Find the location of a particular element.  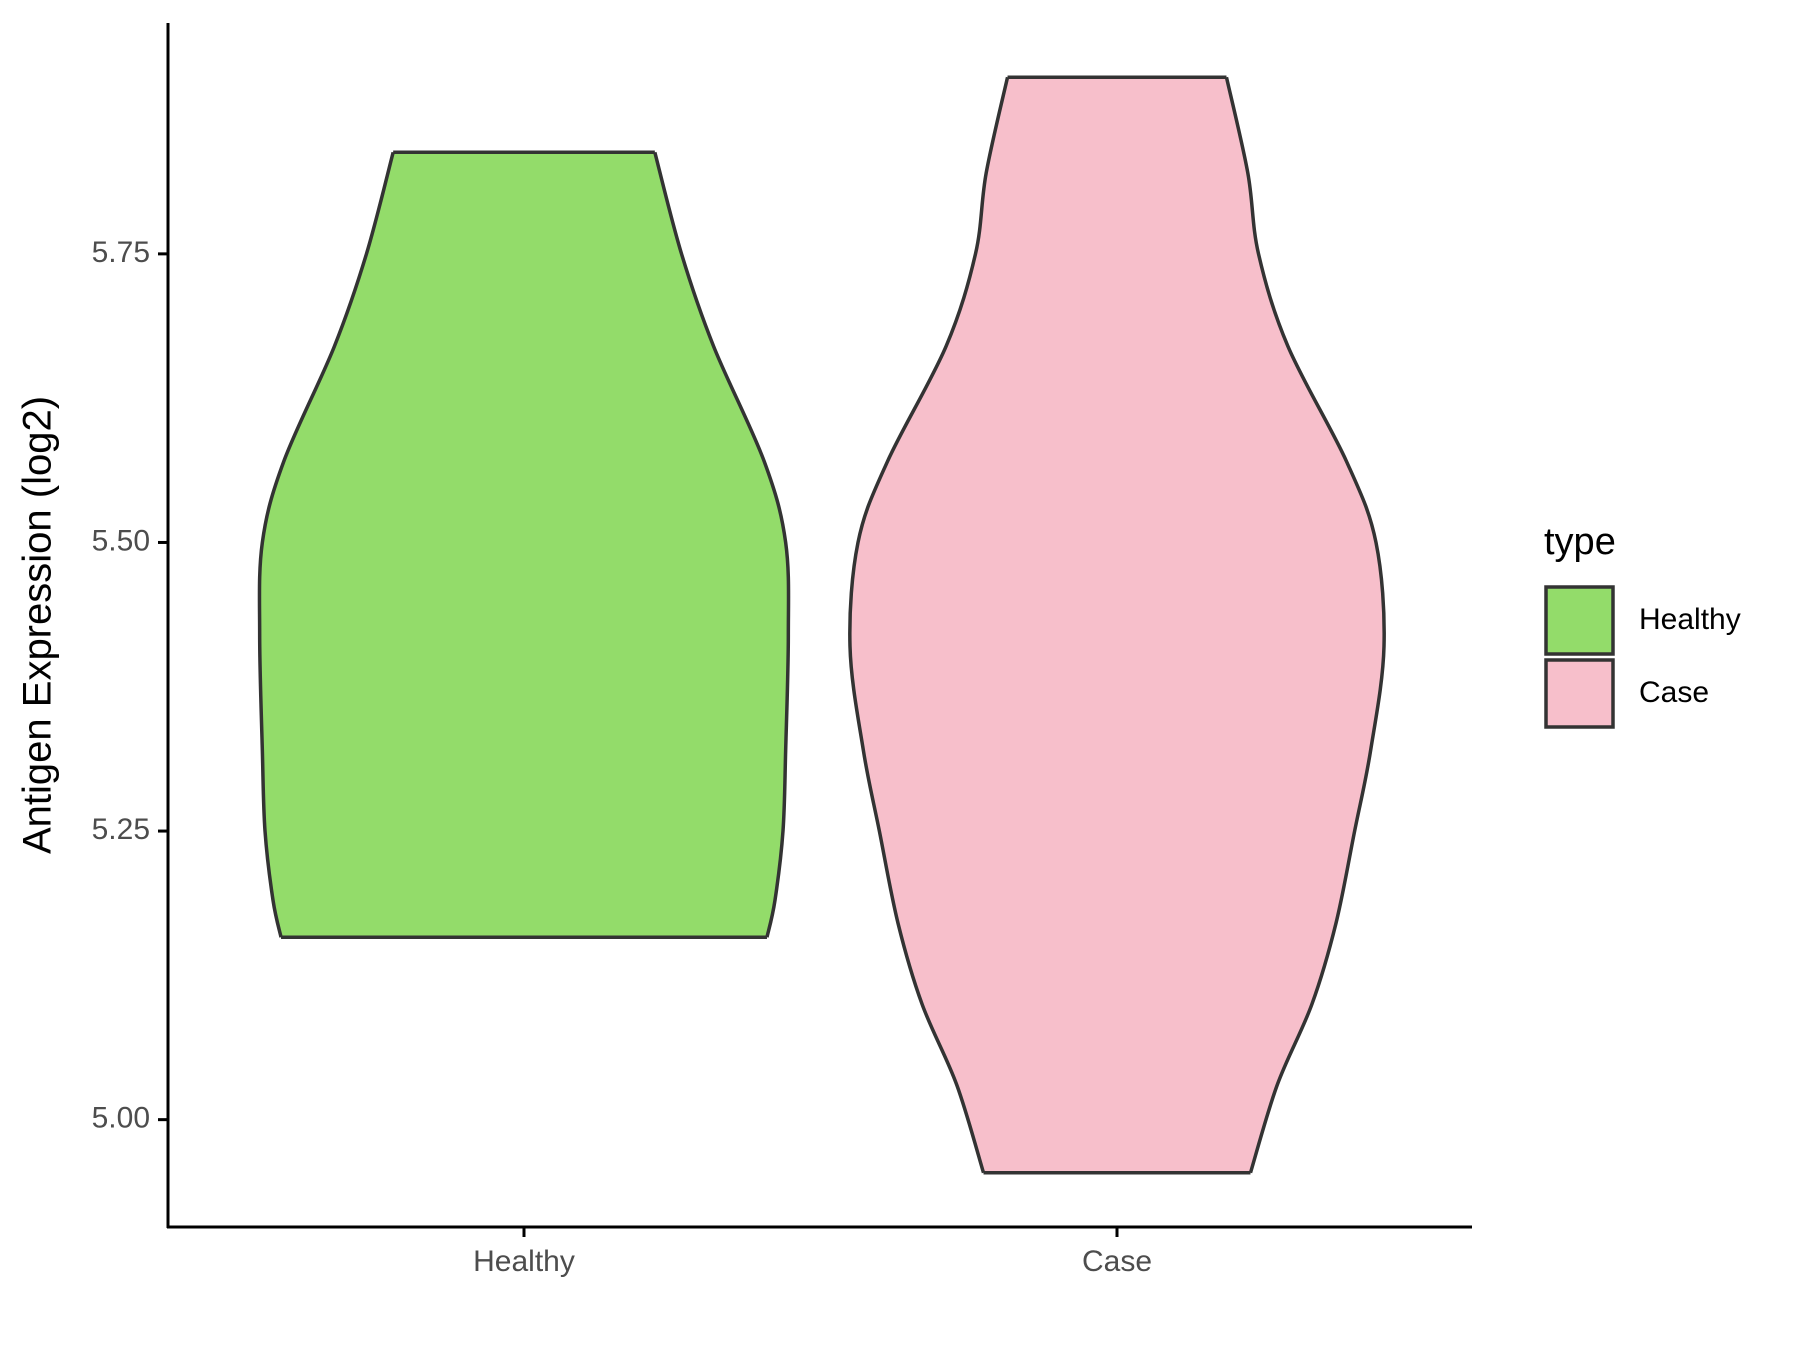

legend-label: Healthy is located at coordinates (1690, 619).